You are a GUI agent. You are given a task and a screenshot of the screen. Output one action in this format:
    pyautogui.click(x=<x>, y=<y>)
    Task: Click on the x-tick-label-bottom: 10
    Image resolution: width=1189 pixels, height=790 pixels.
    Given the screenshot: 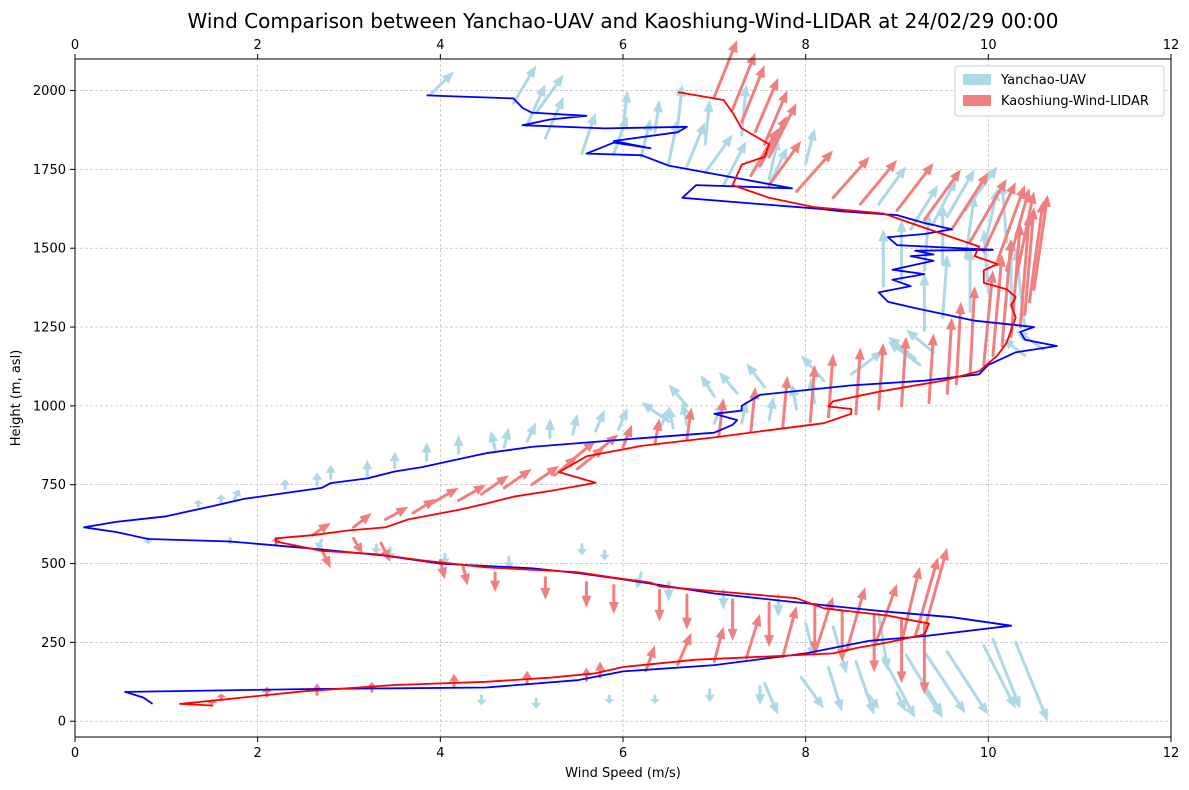 What is the action you would take?
    pyautogui.click(x=988, y=753)
    